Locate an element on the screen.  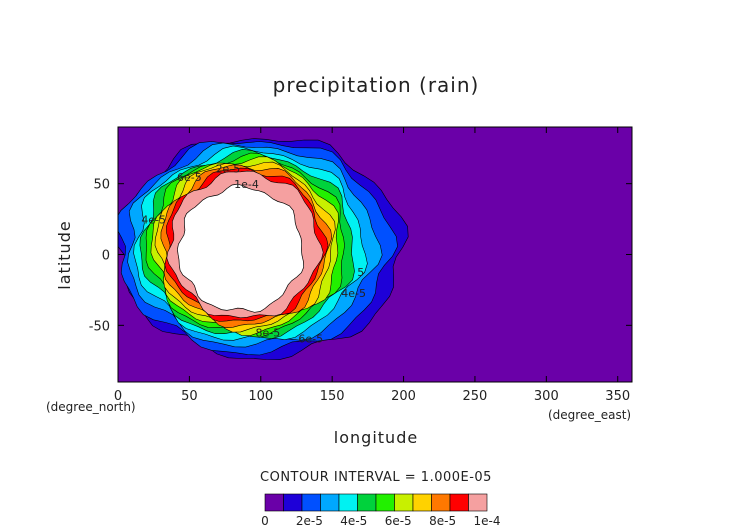
x-tick-label-1: 50 is located at coordinates (189, 396).